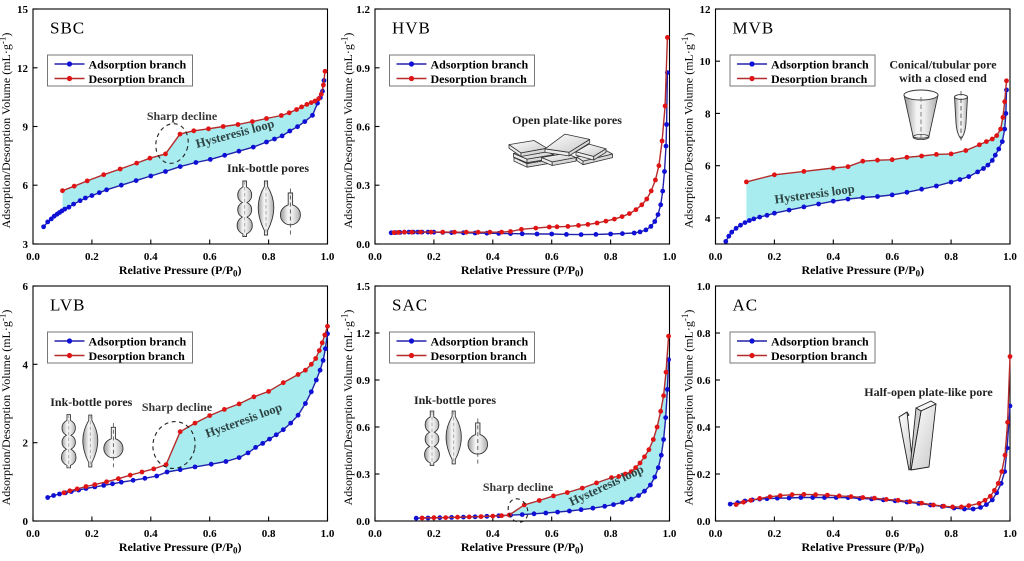  Describe the element at coordinates (943, 78) in the screenshot. I see `svg-text: with a closed end` at that location.